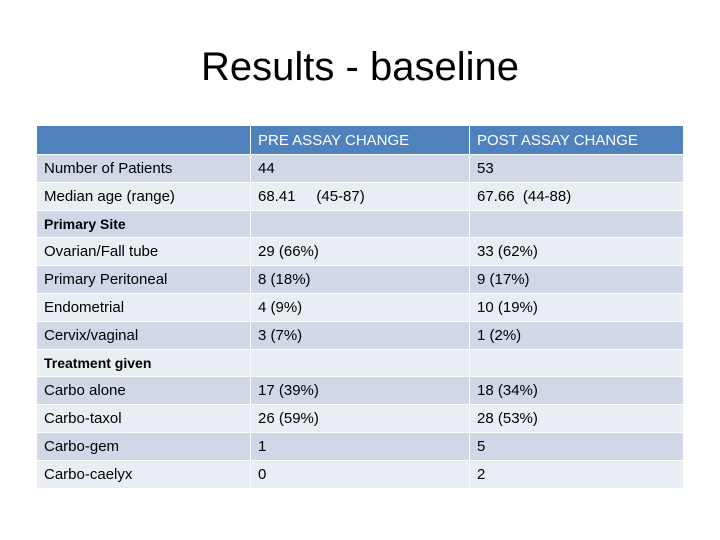  Describe the element at coordinates (143, 335) in the screenshot. I see `row-label: Cervix/vaginal` at that location.